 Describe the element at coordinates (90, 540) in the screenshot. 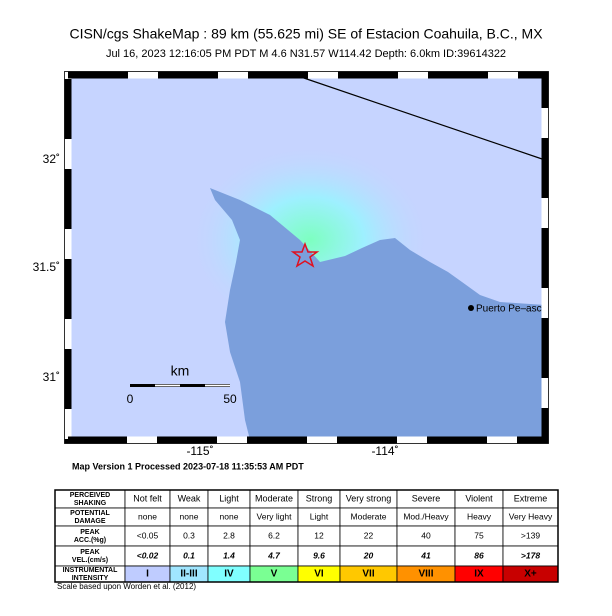

I see `row-header: ACC.(%g)` at that location.